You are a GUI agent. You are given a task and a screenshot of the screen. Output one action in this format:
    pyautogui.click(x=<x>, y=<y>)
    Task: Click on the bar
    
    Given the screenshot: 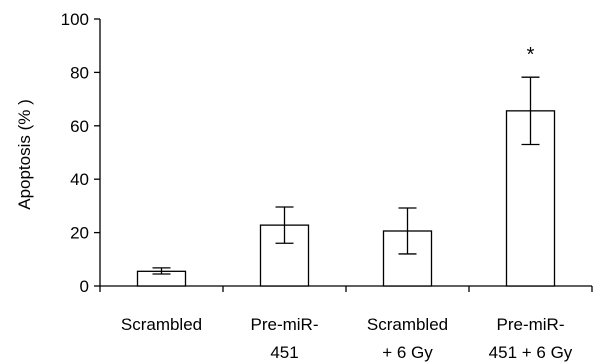 What is the action you would take?
    pyautogui.click(x=284, y=255)
    